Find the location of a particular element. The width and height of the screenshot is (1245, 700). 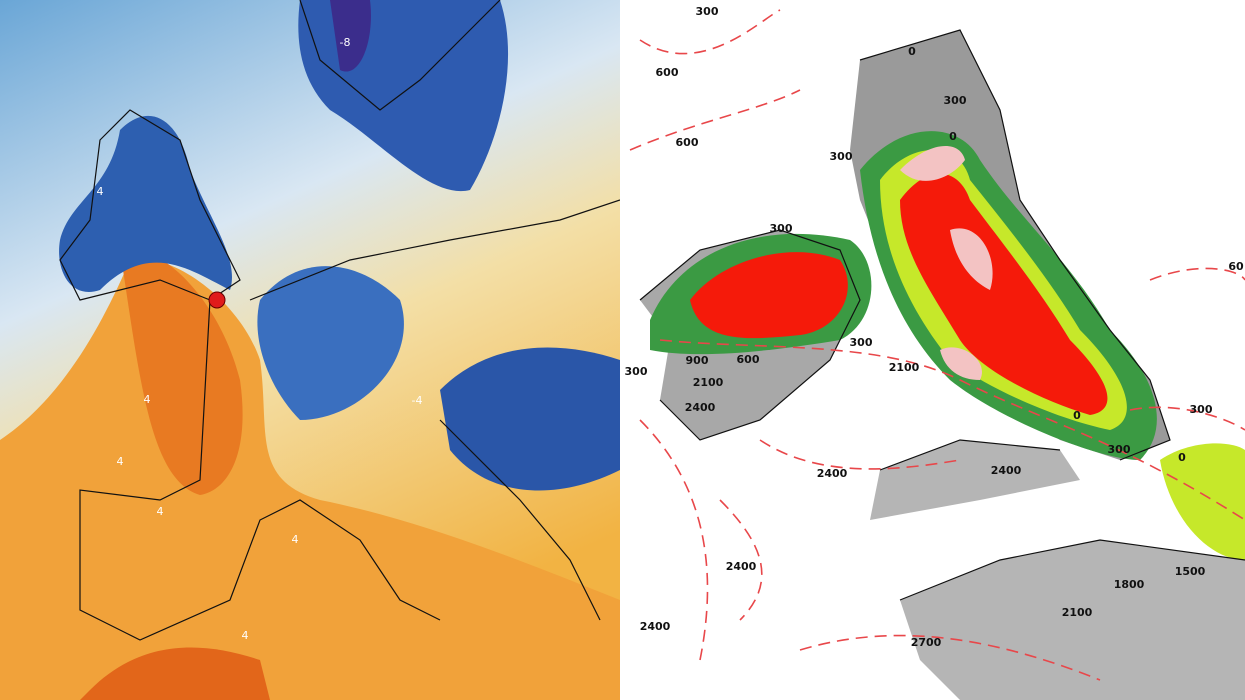

rain-extreme is located at coordinates (946, 263).